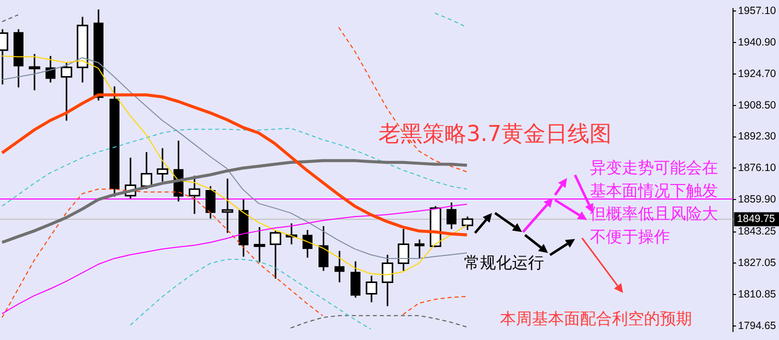  I want to click on ref-line-label: 1849.75, so click(756, 219).